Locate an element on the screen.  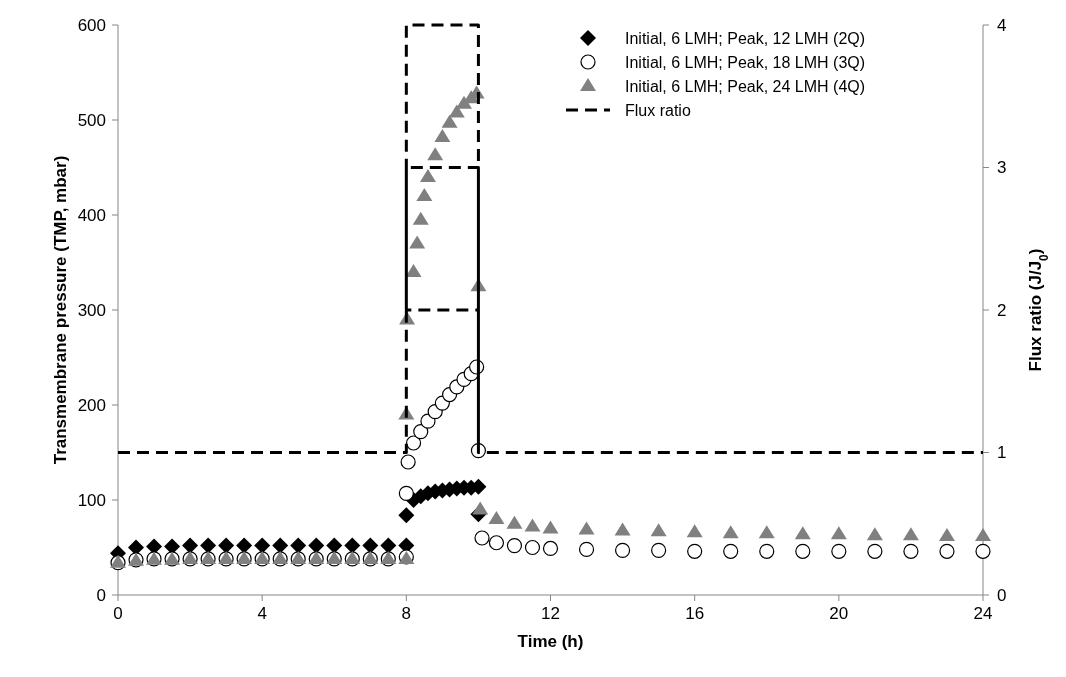
y-tick-label: 500 is located at coordinates (91, 120).